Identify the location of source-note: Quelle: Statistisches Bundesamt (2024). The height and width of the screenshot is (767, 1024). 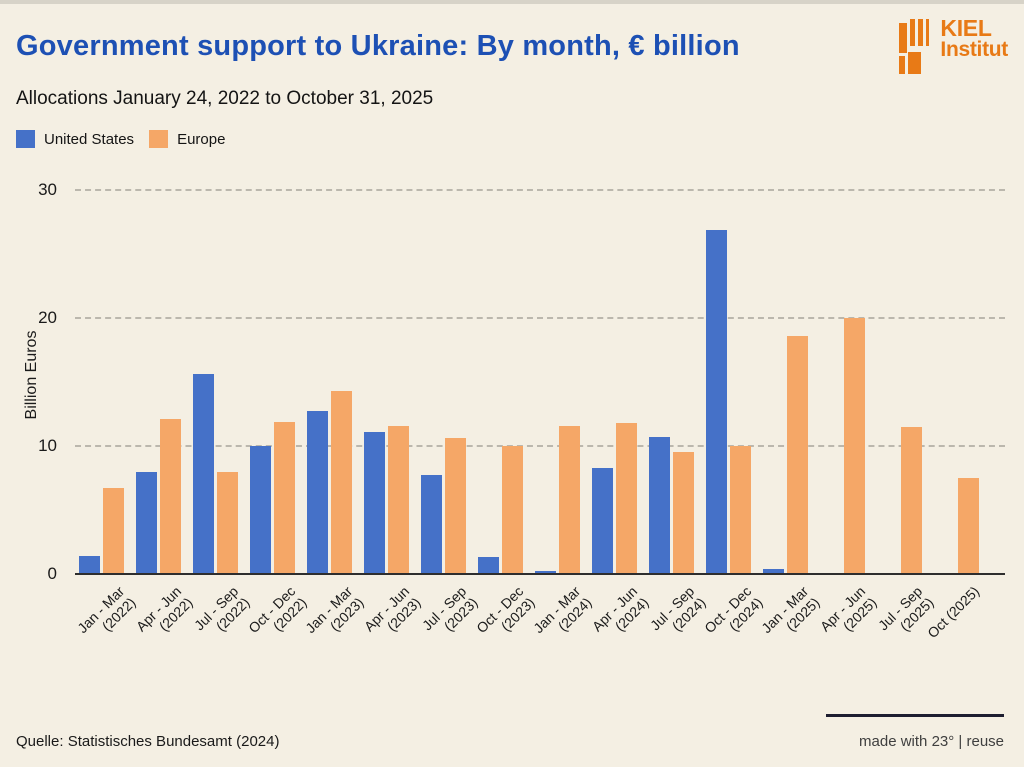
(148, 741).